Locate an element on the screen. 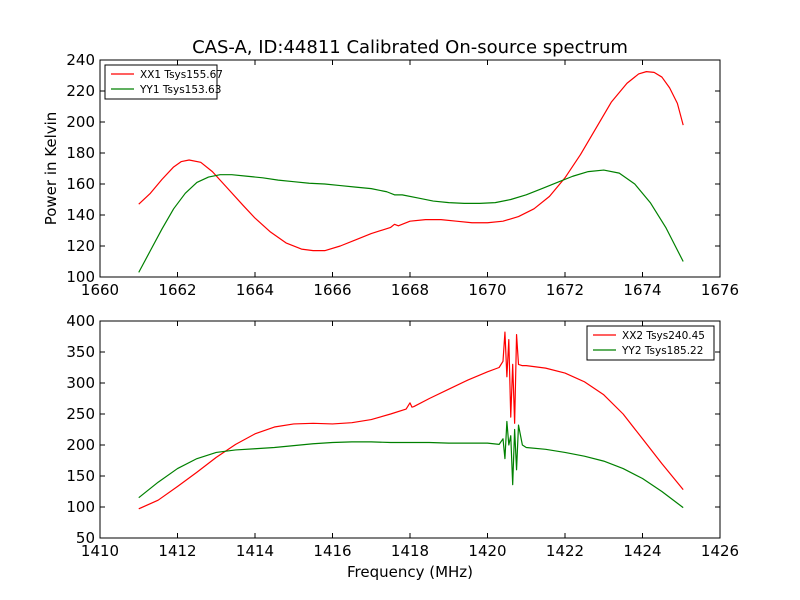 The image size is (800, 600). legend-label: YY1 Tsys153.63 is located at coordinates (180, 90).